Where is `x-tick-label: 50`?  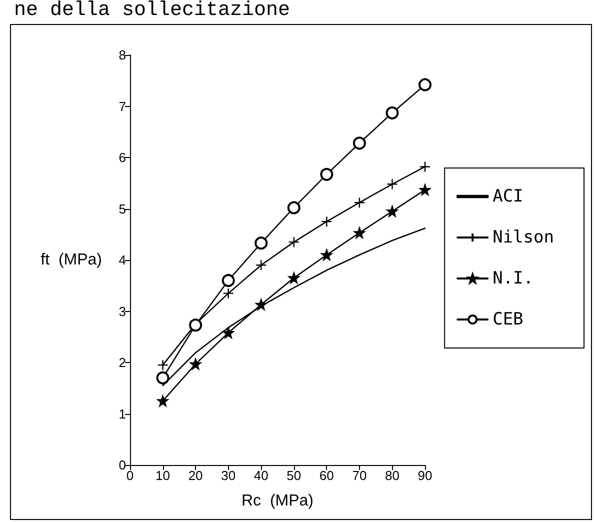 x-tick-label: 50 is located at coordinates (294, 475).